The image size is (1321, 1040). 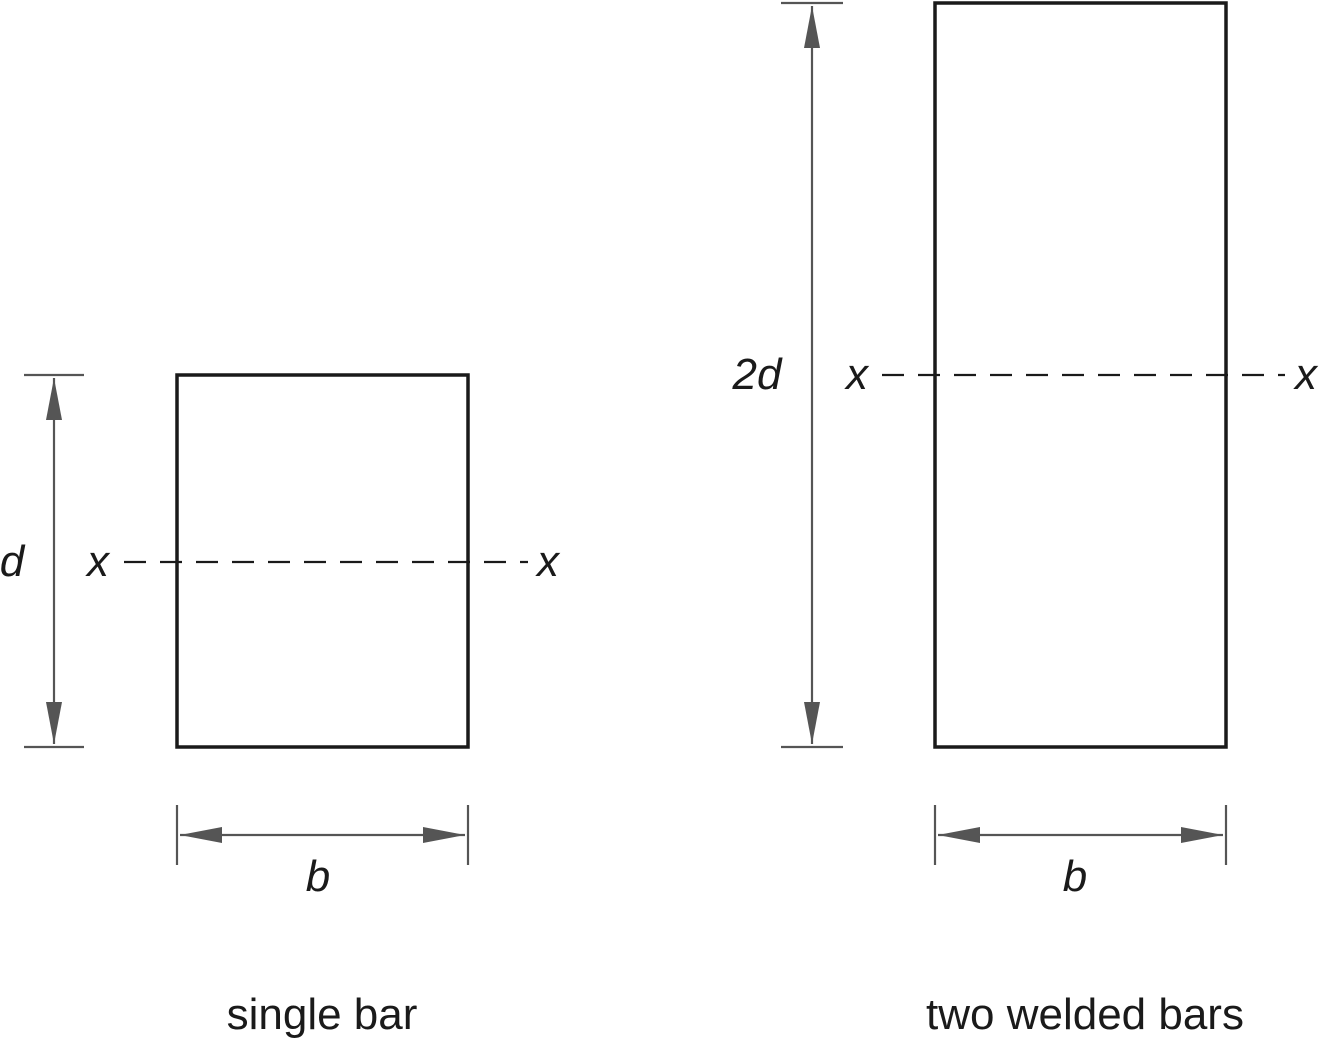 What do you see at coordinates (444, 835) in the screenshot?
I see `single-bar-width-arrow-right` at bounding box center [444, 835].